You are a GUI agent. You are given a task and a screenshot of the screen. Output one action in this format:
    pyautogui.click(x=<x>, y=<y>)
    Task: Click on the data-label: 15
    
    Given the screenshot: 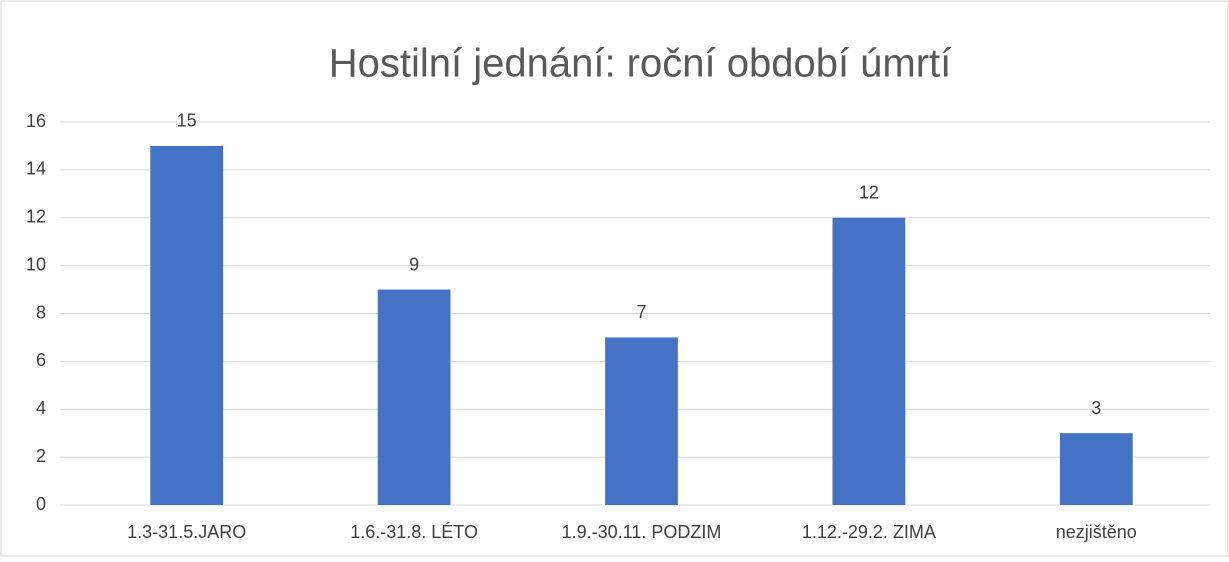 What is the action you would take?
    pyautogui.click(x=187, y=121)
    